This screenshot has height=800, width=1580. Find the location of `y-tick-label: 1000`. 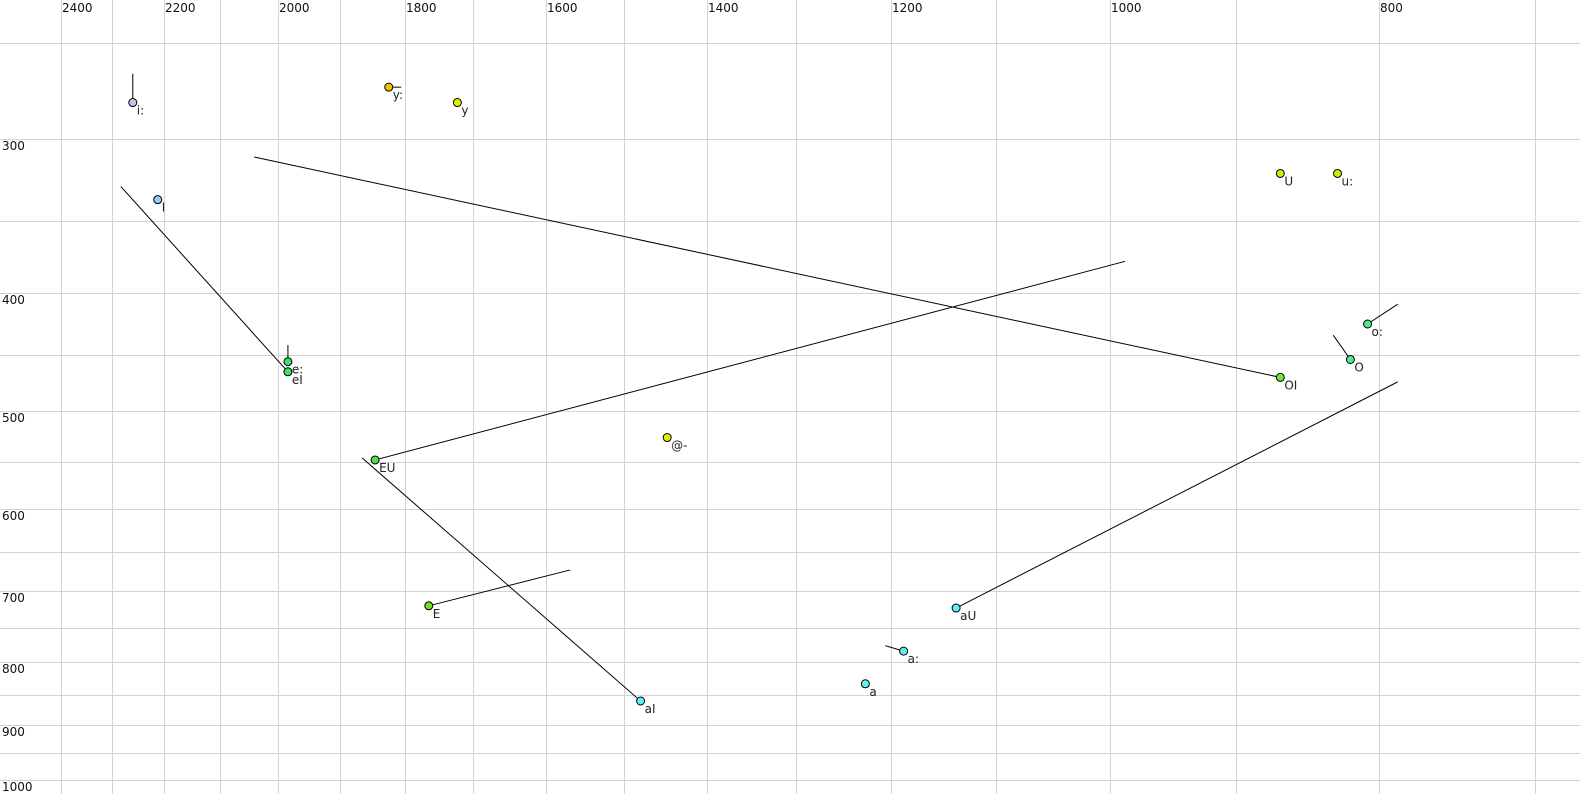

y-tick-label: 1000 is located at coordinates (17, 787).